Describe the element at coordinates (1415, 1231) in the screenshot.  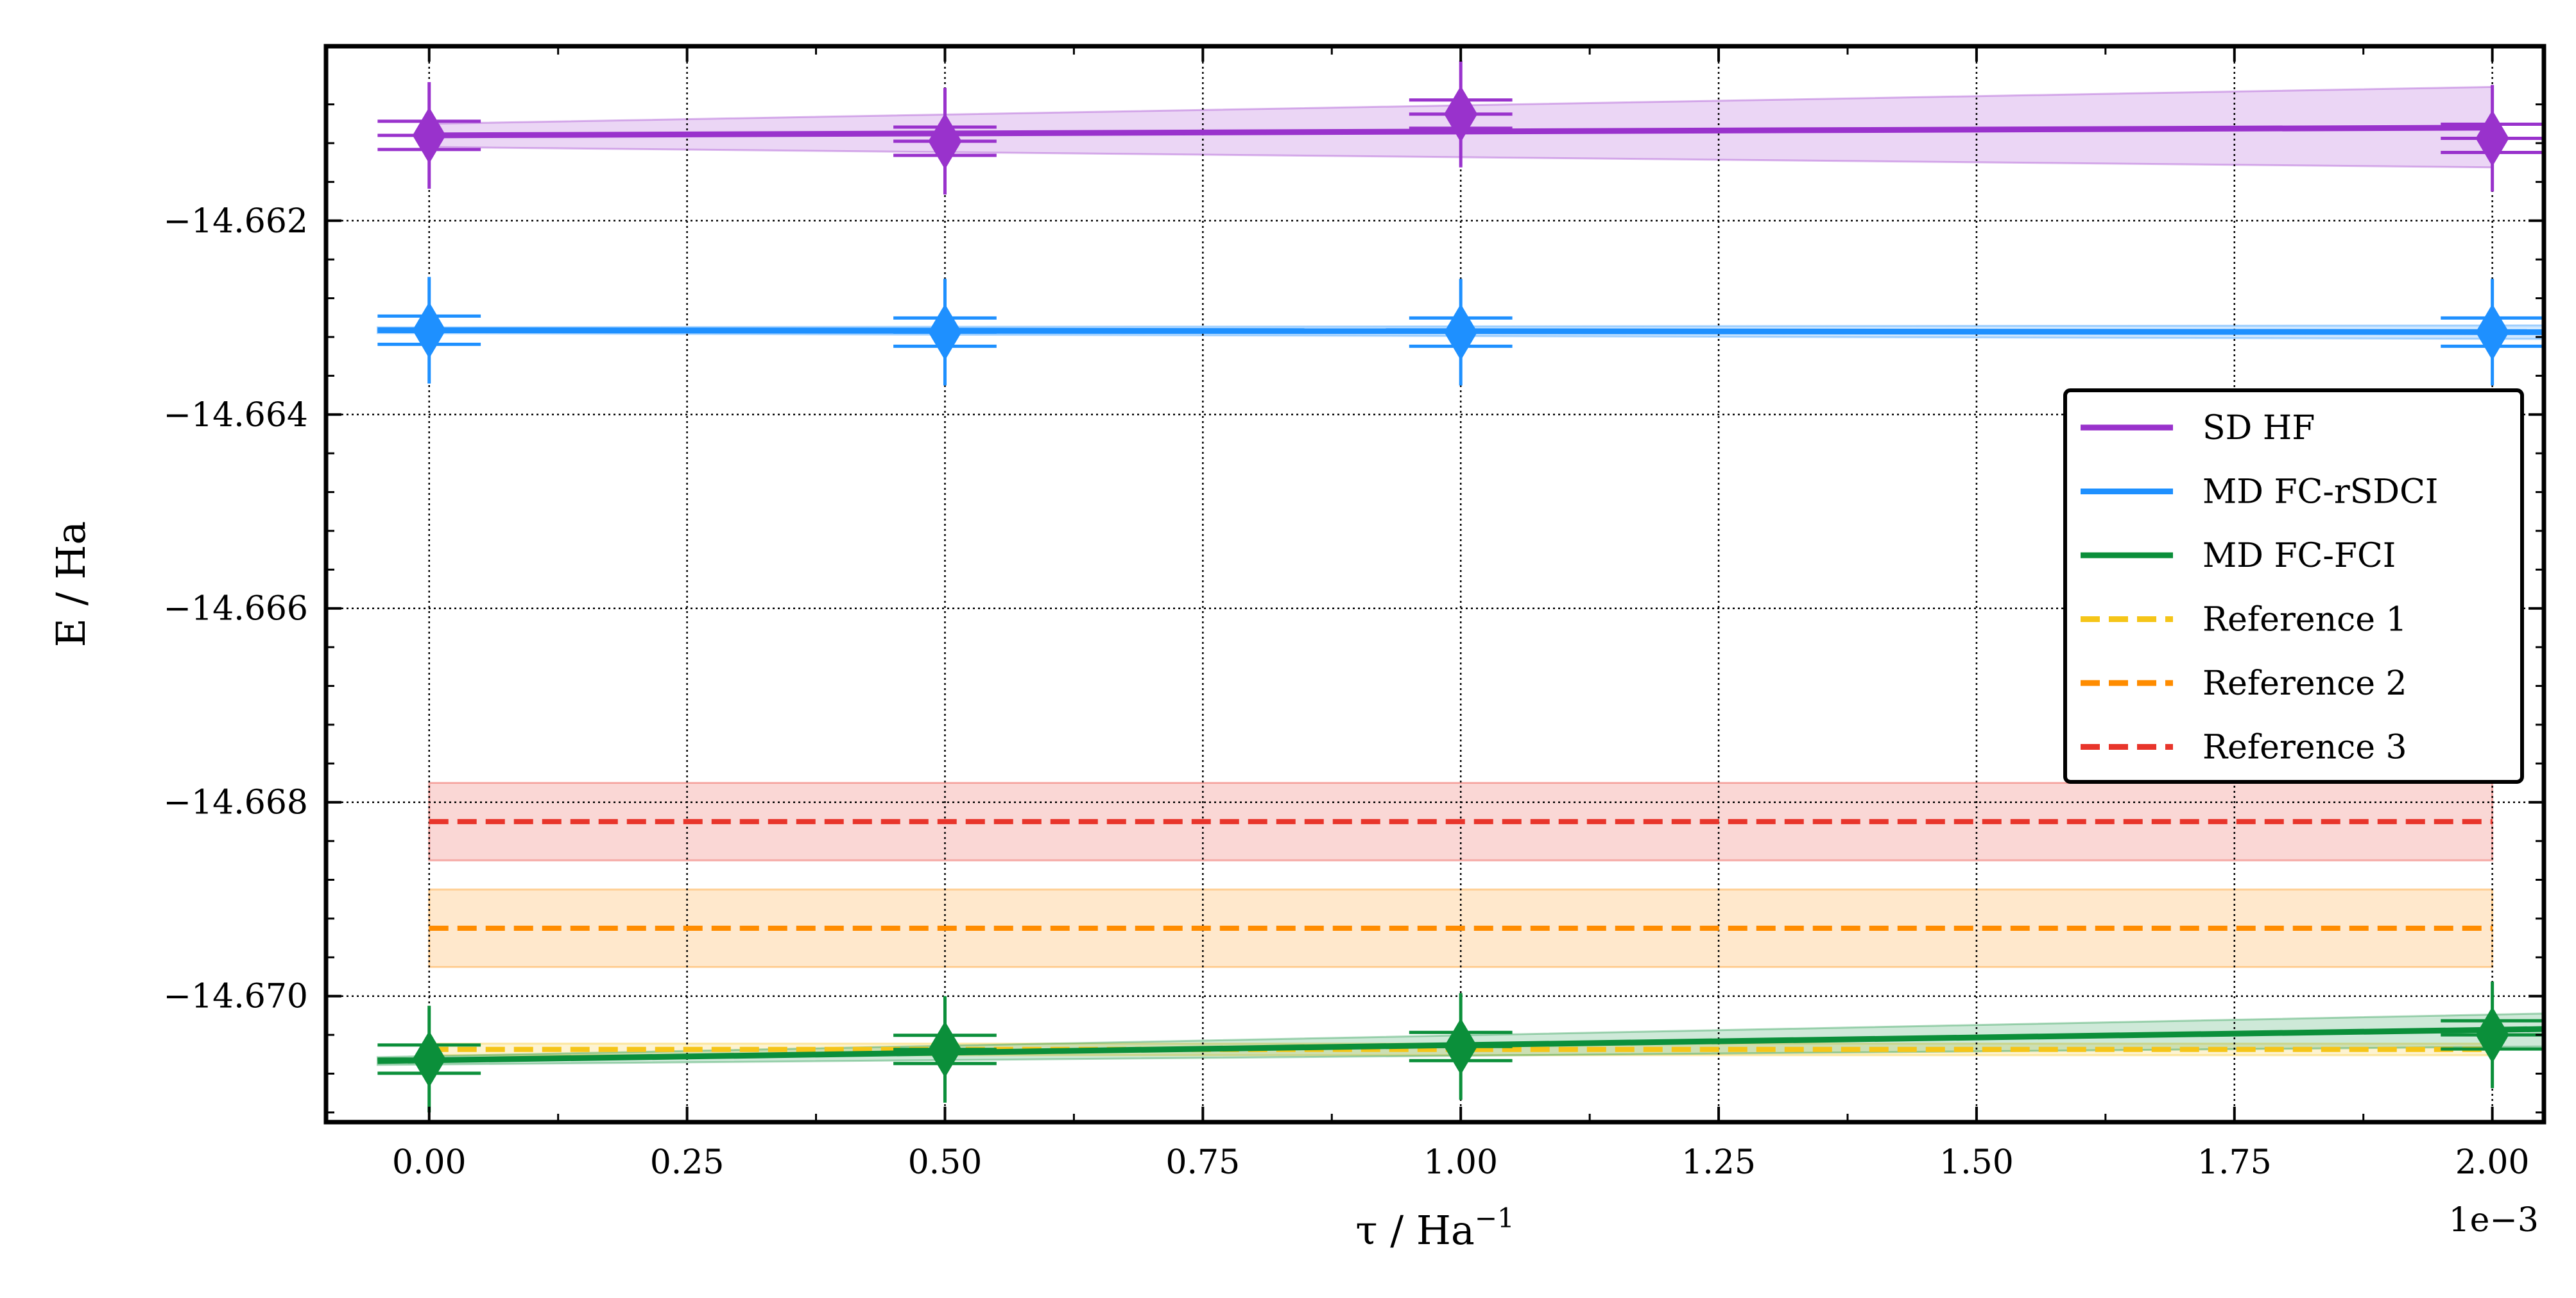
I see `x-axis-label-main: τ / Ha` at that location.